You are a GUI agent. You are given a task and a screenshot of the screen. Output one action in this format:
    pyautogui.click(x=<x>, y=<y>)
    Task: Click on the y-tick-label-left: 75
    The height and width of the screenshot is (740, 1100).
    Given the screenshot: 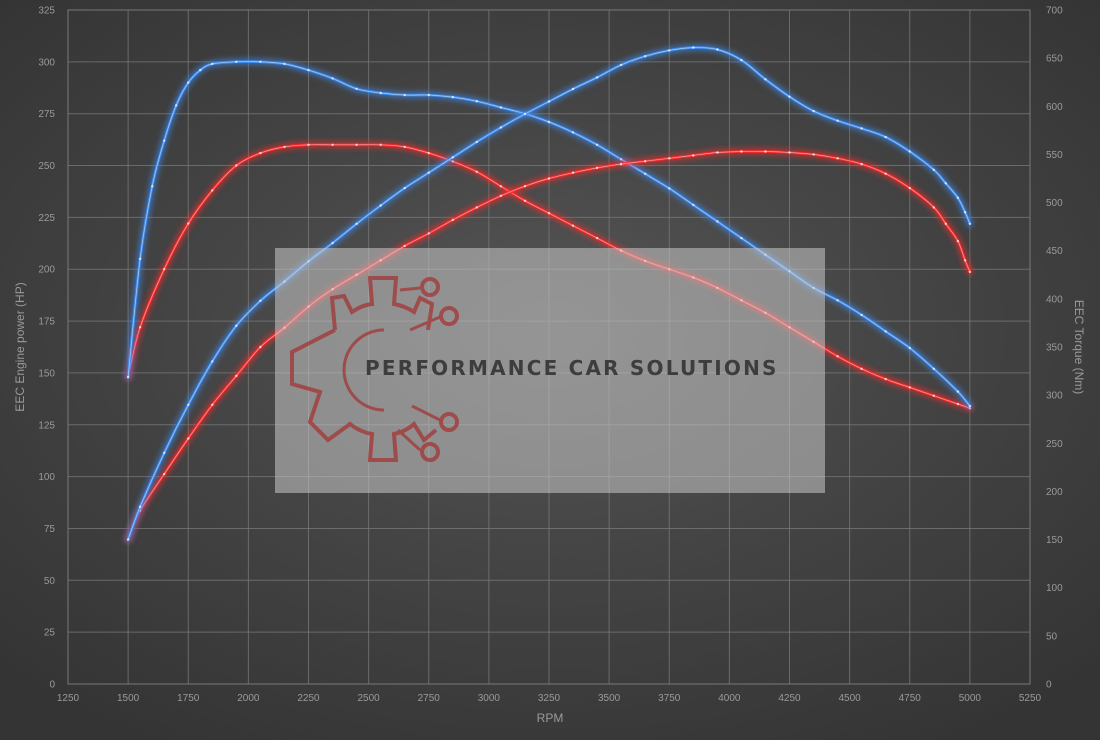 What is the action you would take?
    pyautogui.click(x=50, y=529)
    